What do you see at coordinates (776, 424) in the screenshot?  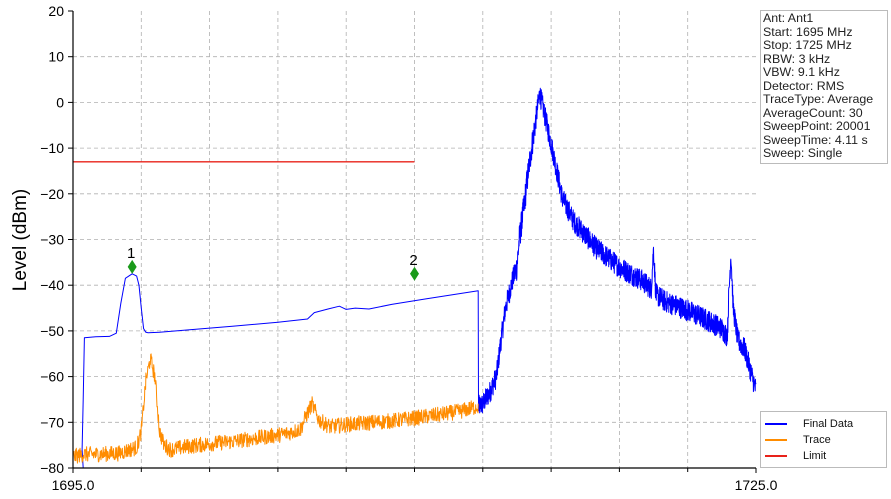 I see `legend-swatch-final-data` at bounding box center [776, 424].